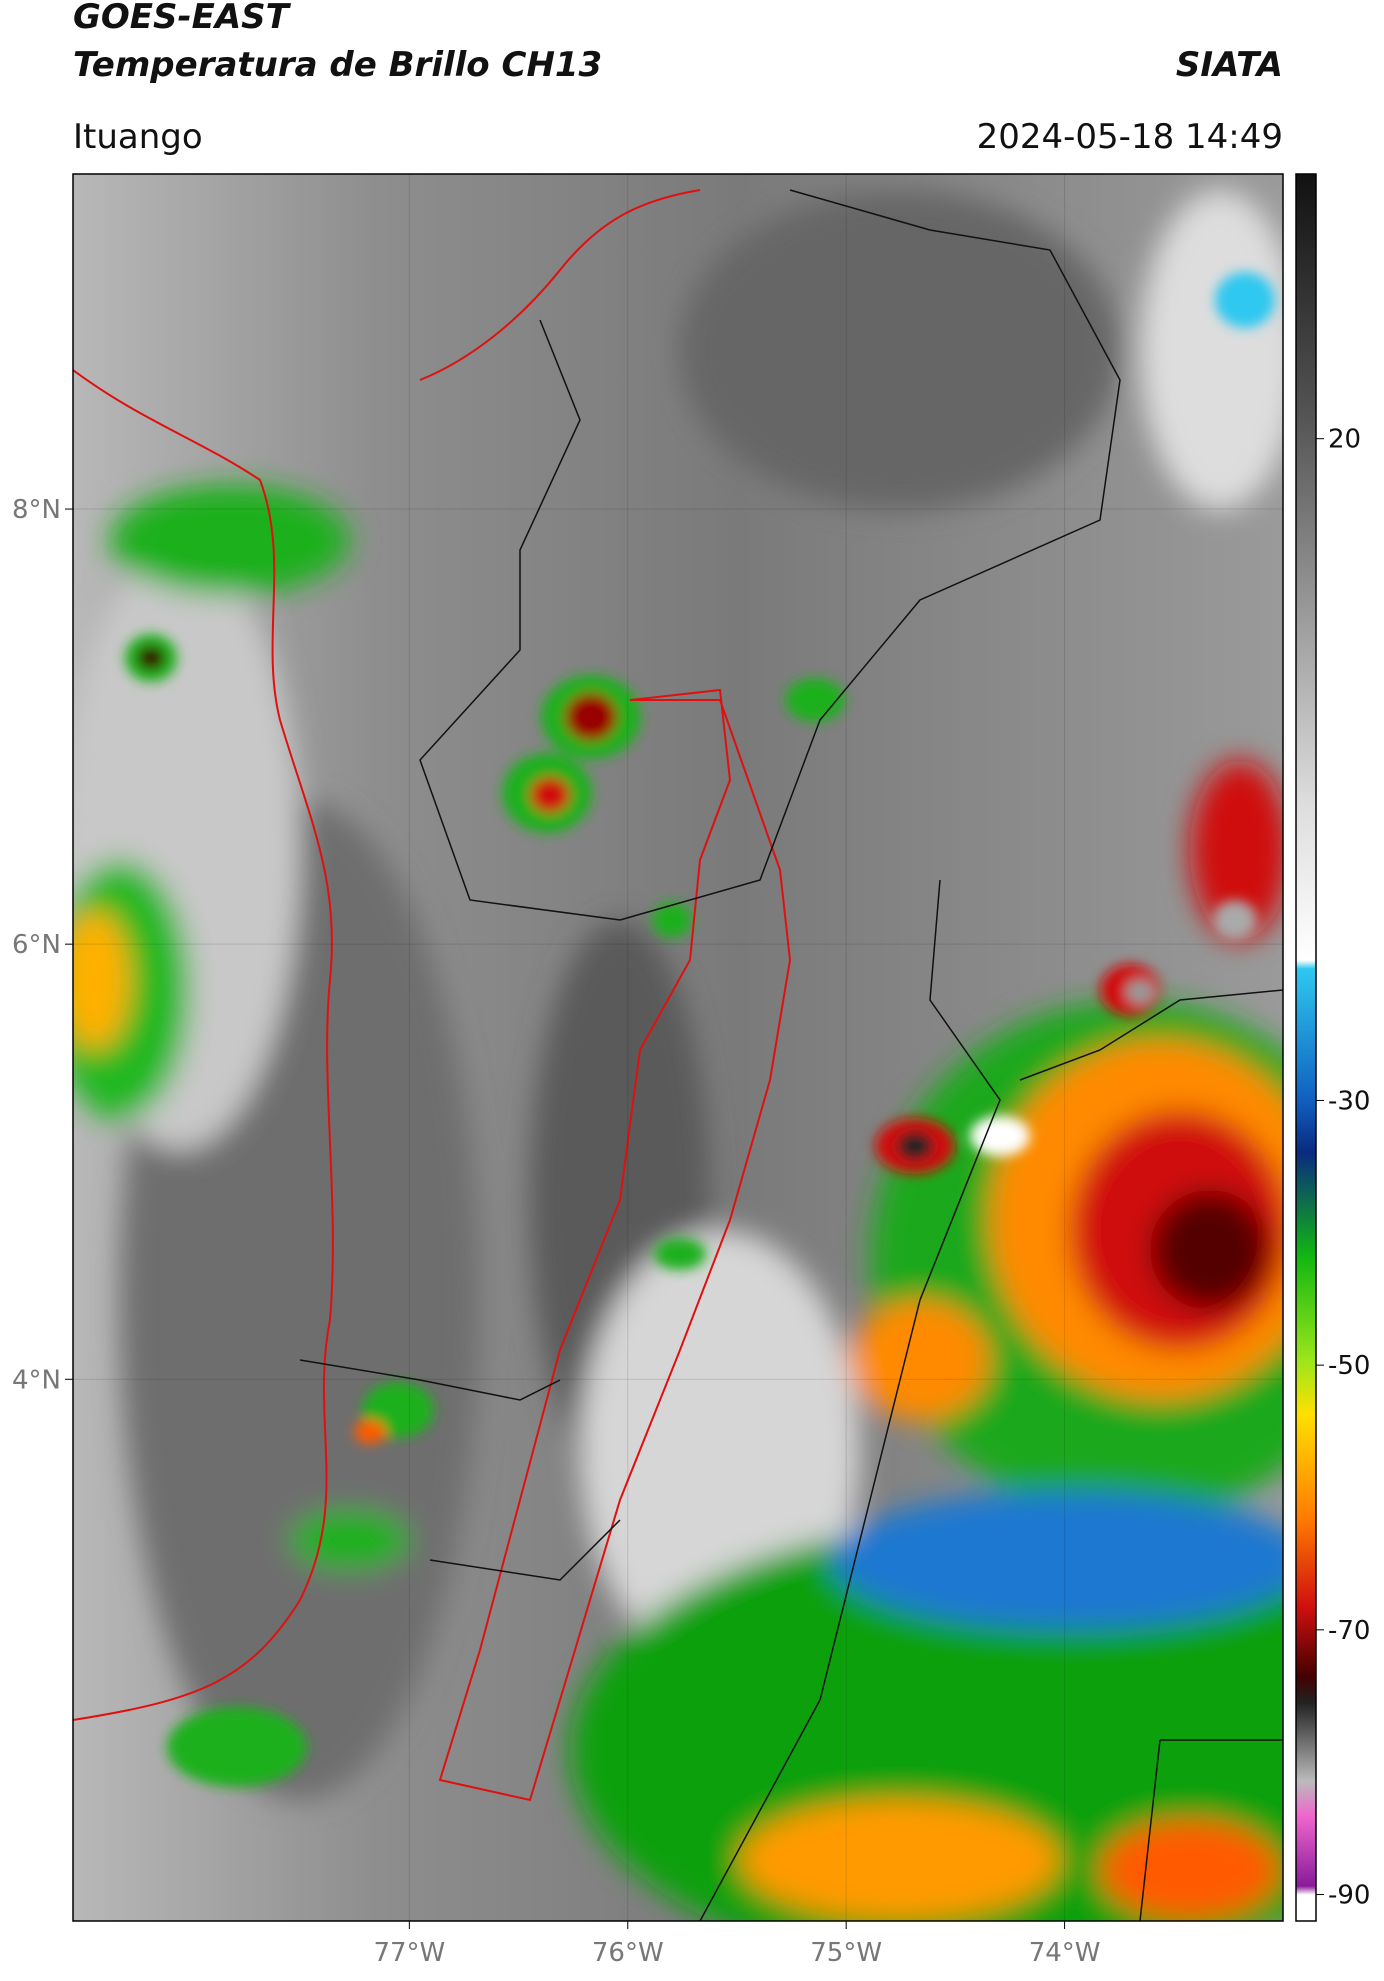 This screenshot has height=1981, width=1384. What do you see at coordinates (1349, 1101) in the screenshot?
I see `colorbar-label: -30` at bounding box center [1349, 1101].